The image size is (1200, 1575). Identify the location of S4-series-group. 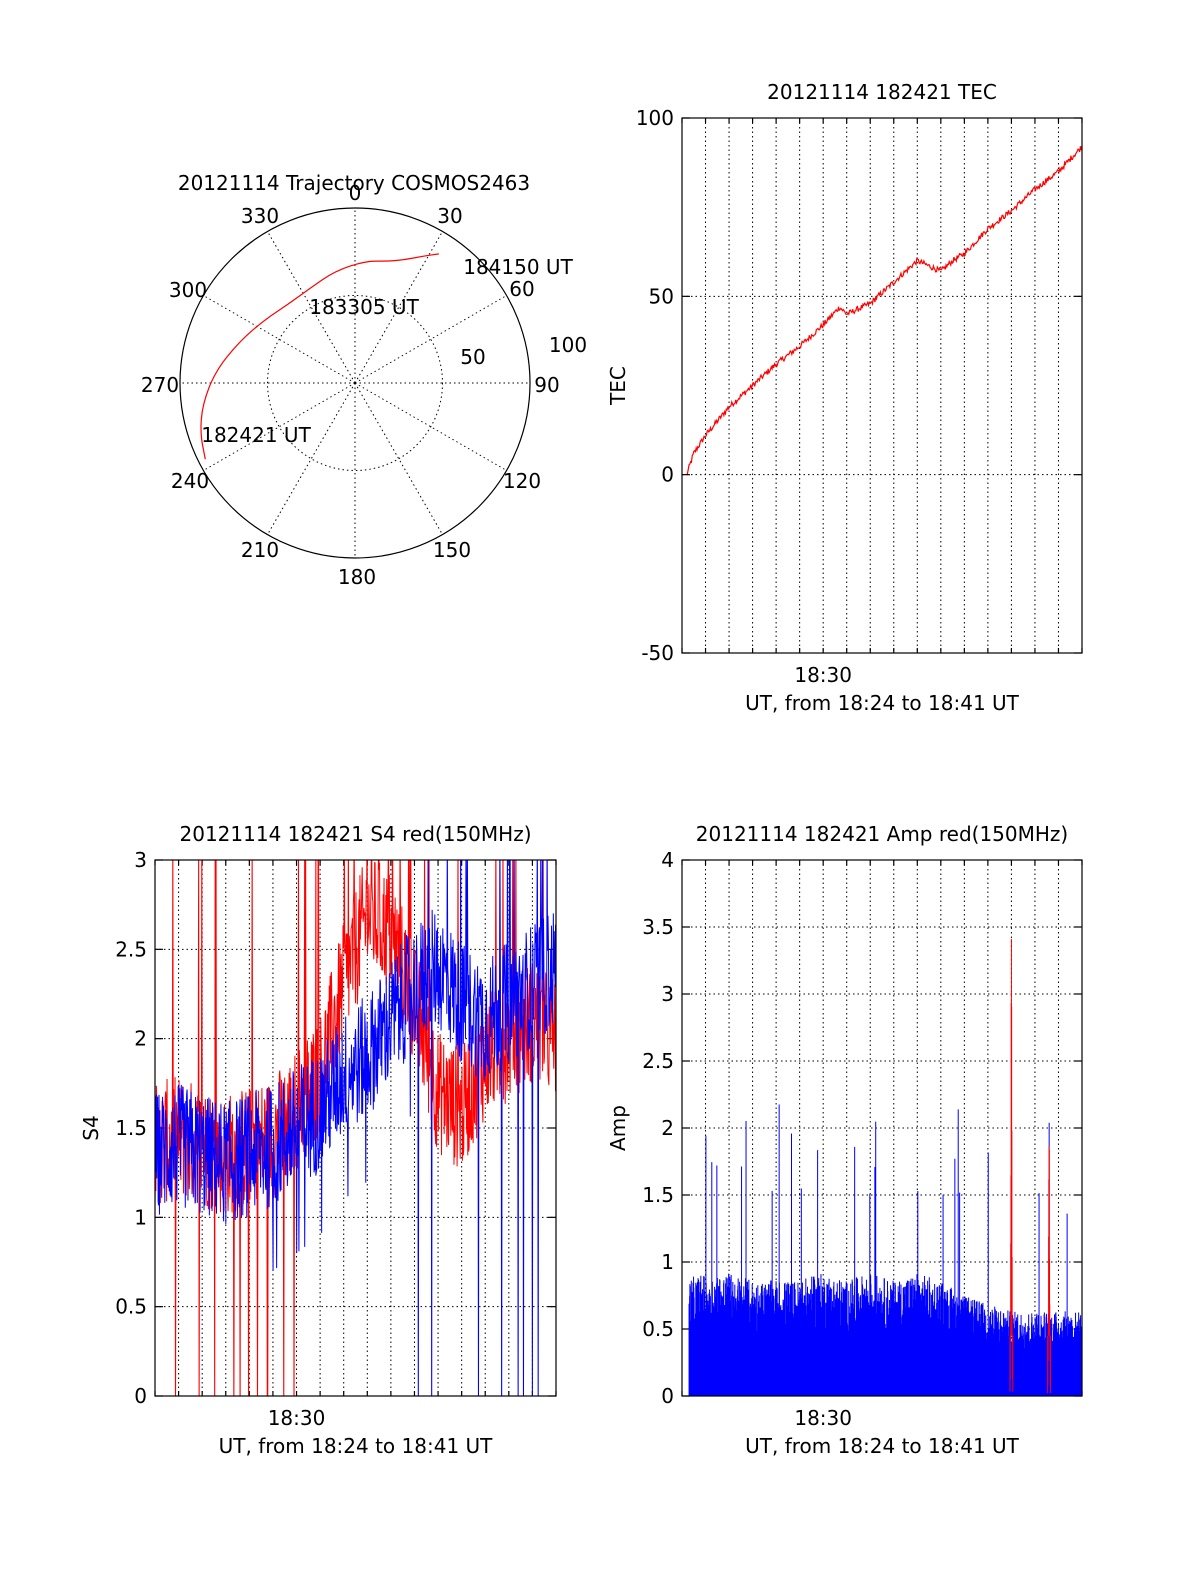
(355, 1128).